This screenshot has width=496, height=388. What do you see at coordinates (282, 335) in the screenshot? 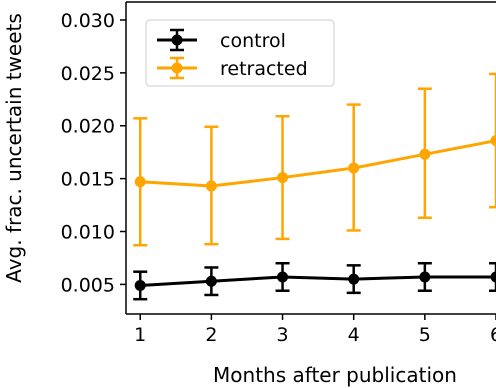
I see `x-tick-label: 3` at bounding box center [282, 335].